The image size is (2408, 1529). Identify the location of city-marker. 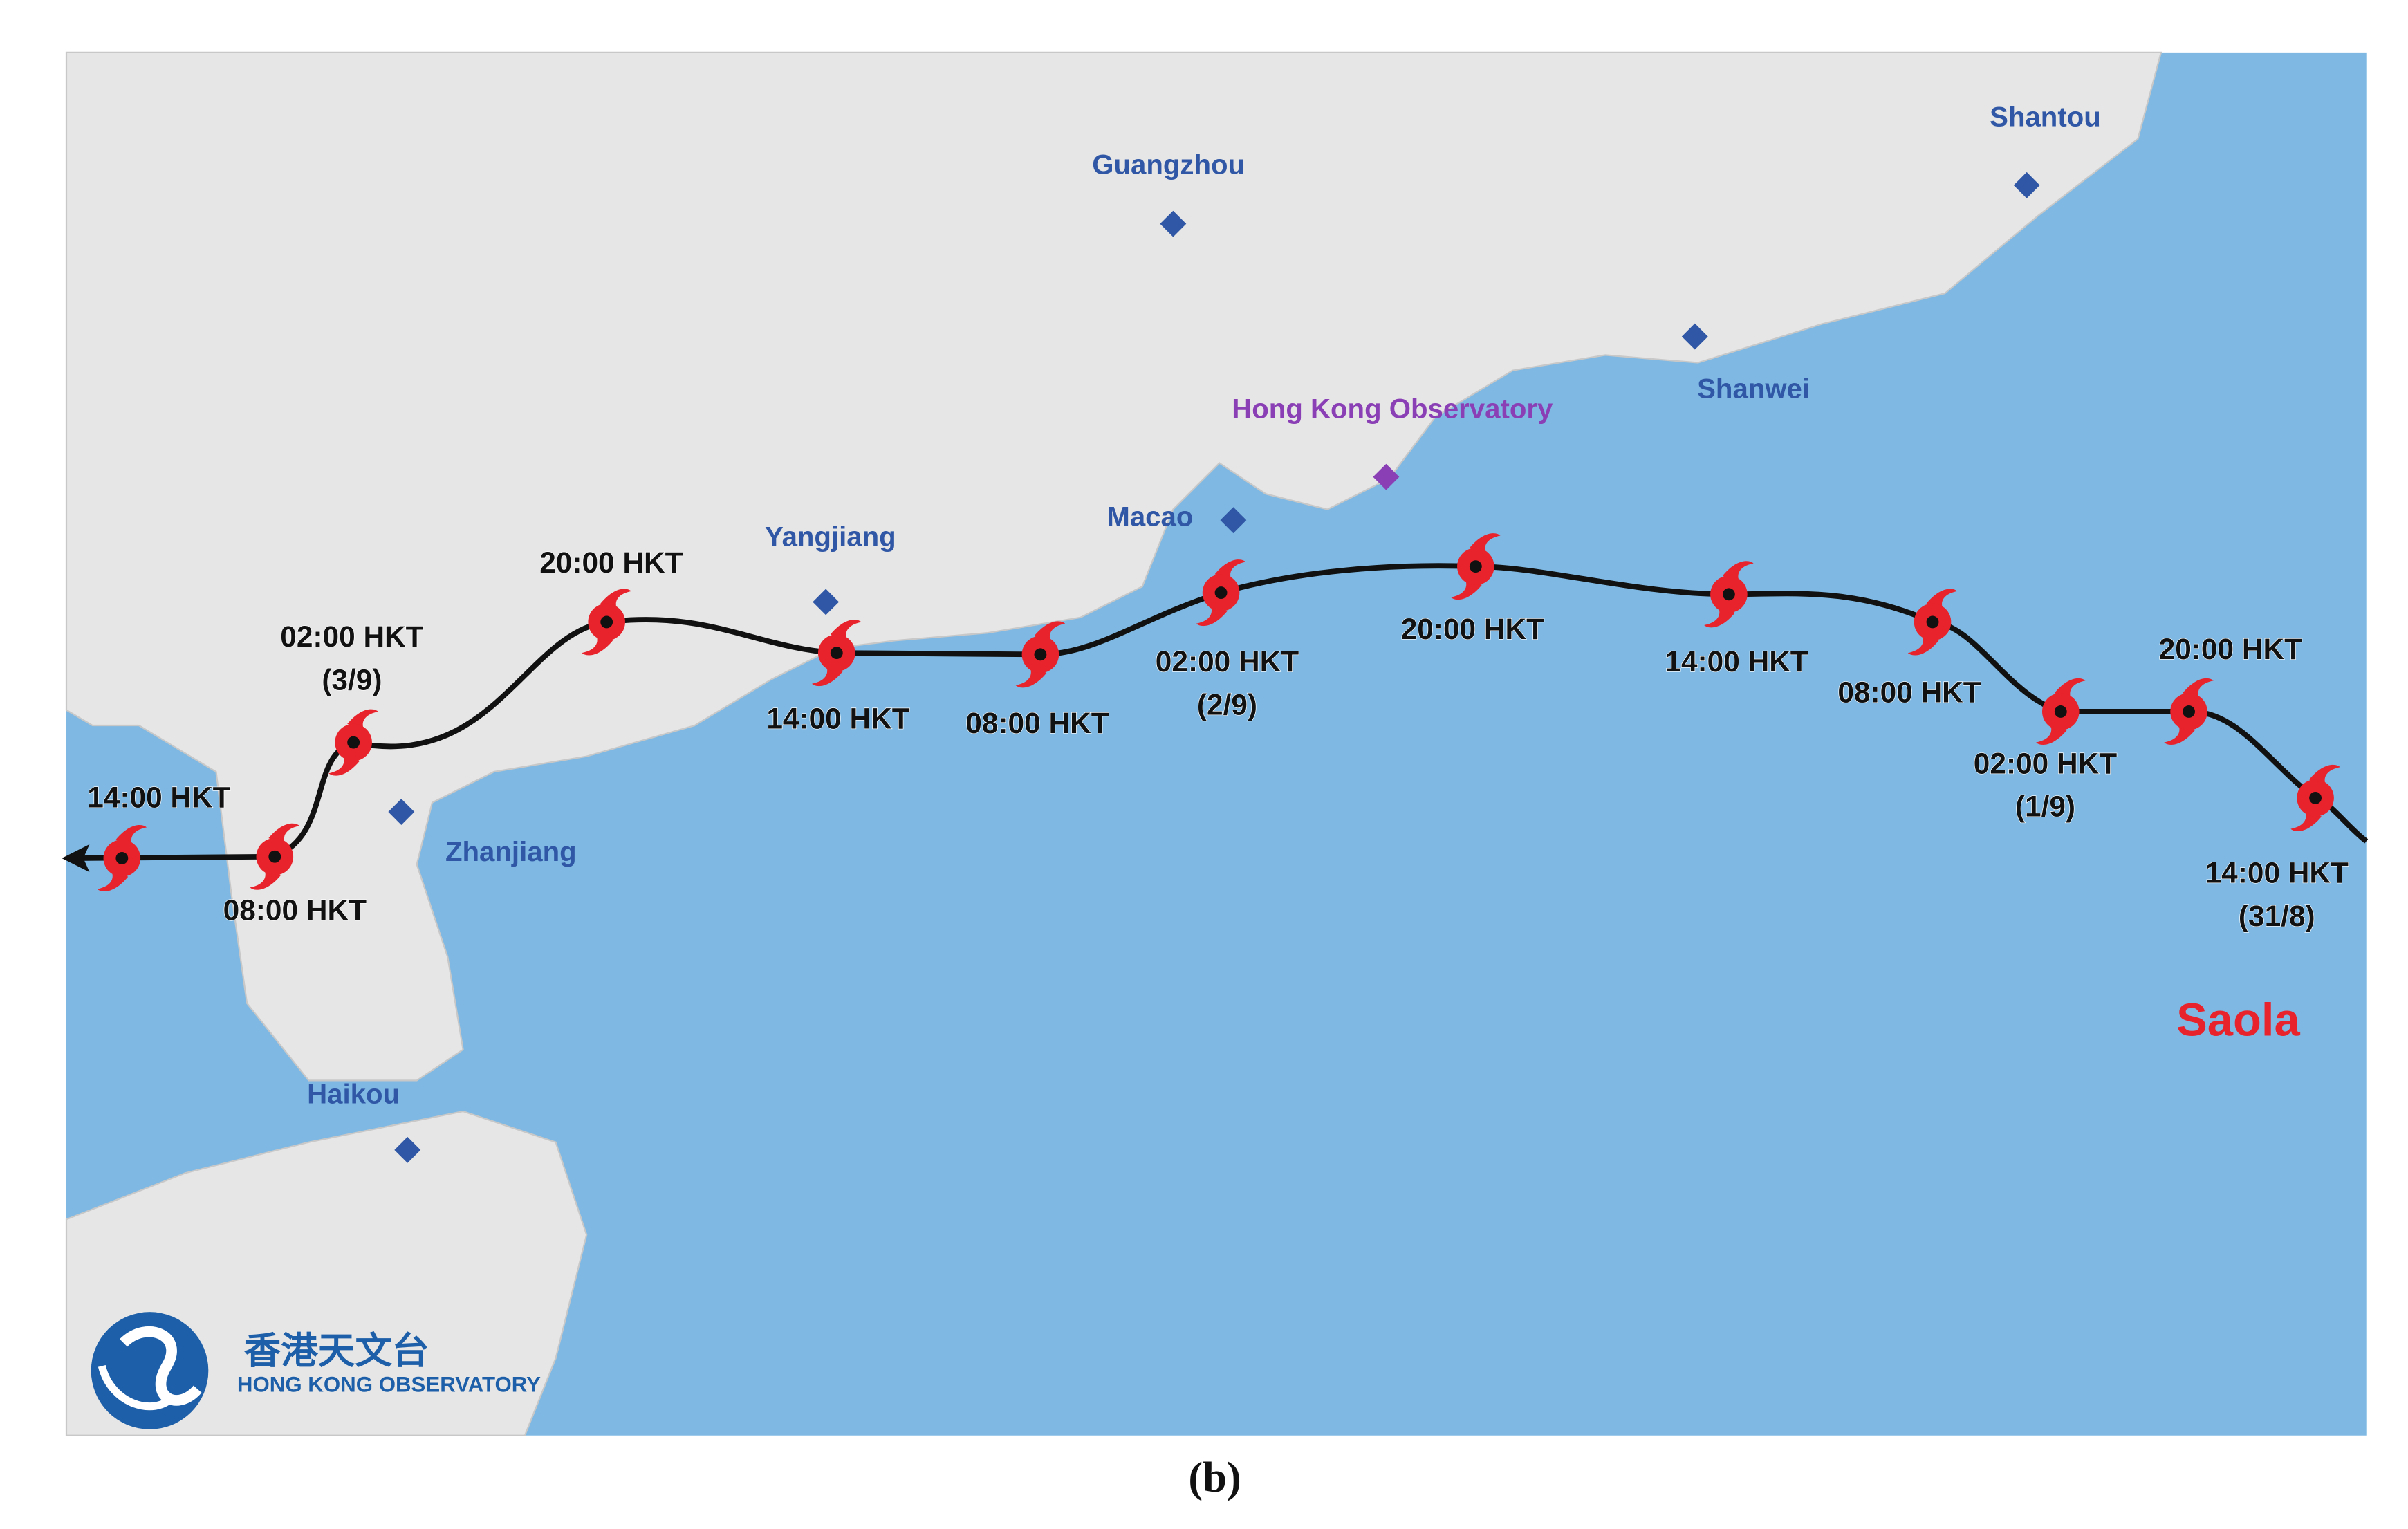
(402, 812).